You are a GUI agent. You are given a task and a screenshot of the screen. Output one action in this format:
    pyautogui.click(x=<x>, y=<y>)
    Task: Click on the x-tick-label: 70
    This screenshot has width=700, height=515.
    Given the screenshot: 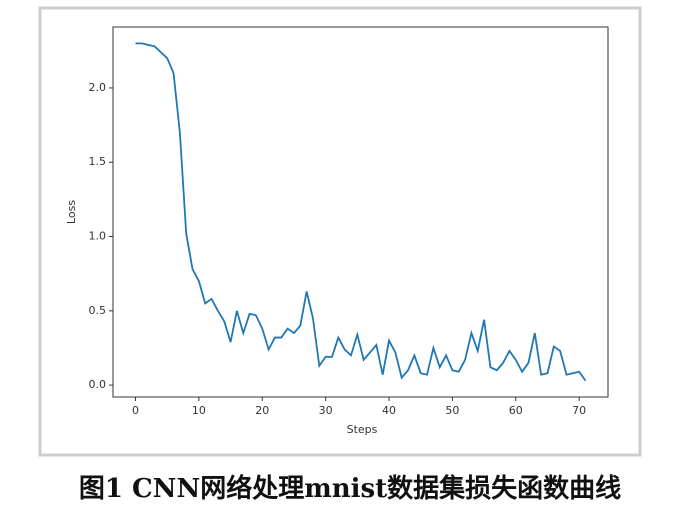 What is the action you would take?
    pyautogui.click(x=579, y=410)
    